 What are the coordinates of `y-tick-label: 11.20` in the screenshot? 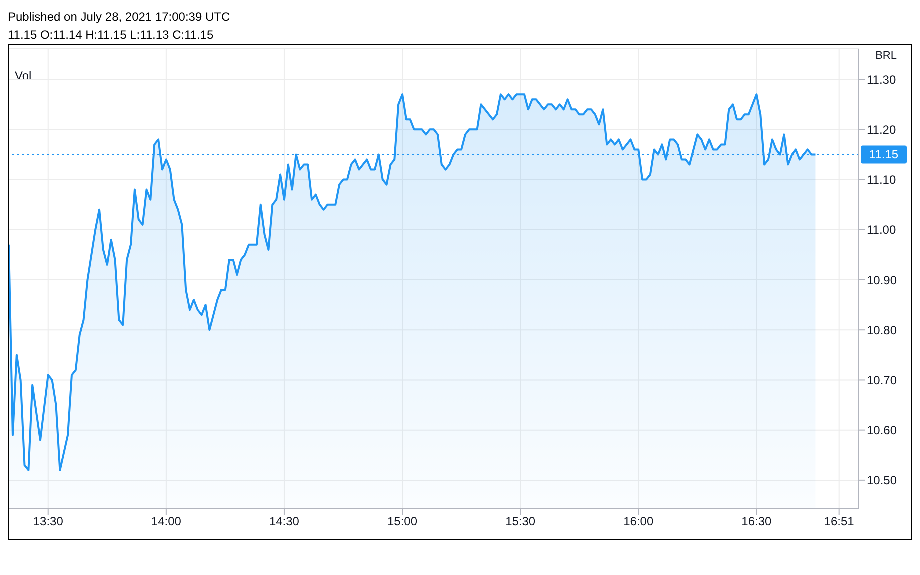 It's located at (881, 129).